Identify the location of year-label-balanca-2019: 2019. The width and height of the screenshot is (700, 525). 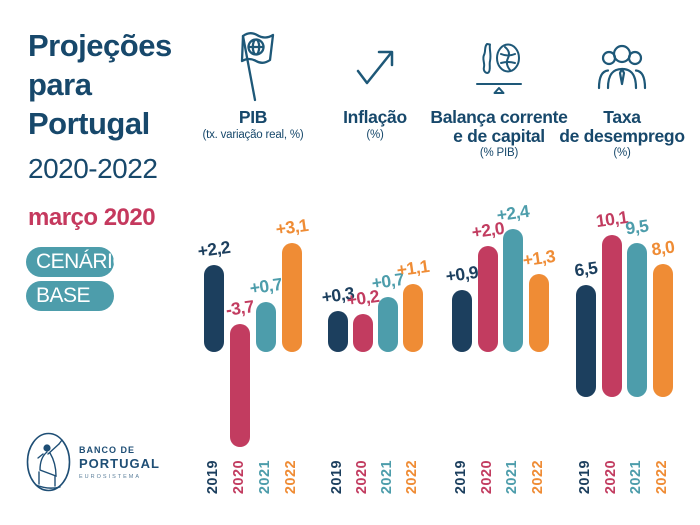
(461, 477).